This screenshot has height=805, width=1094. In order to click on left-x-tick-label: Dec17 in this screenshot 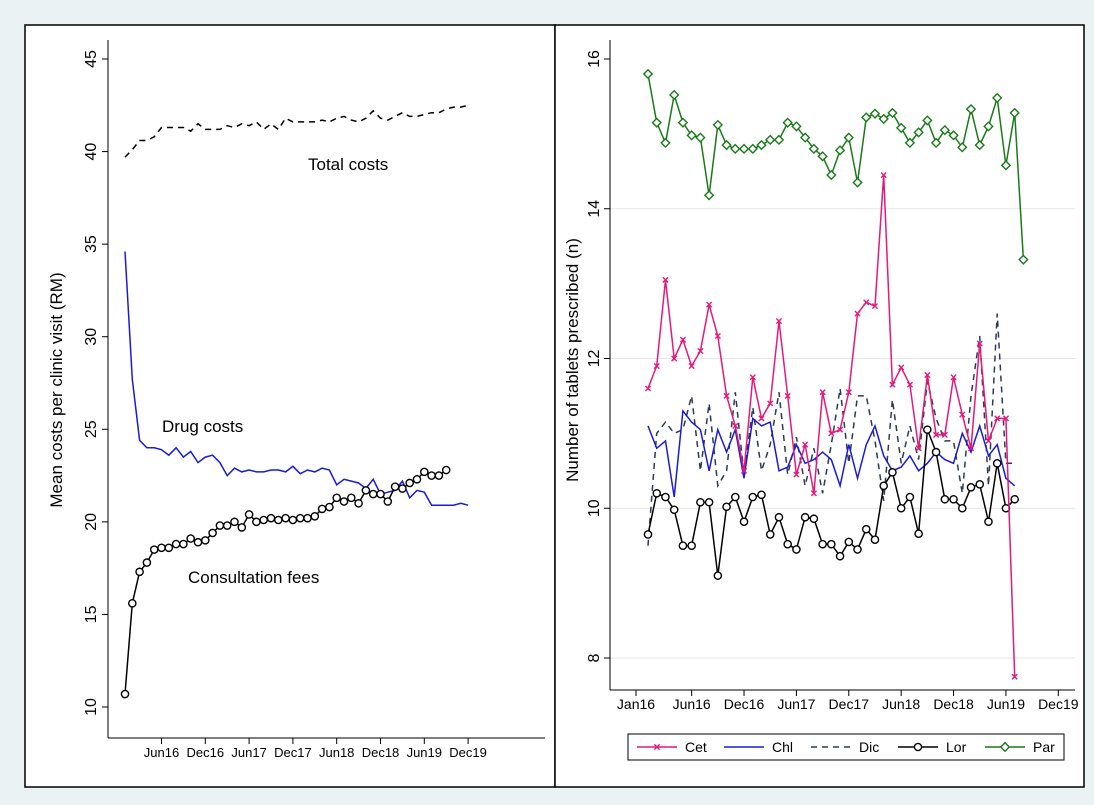, I will do `click(293, 752)`.